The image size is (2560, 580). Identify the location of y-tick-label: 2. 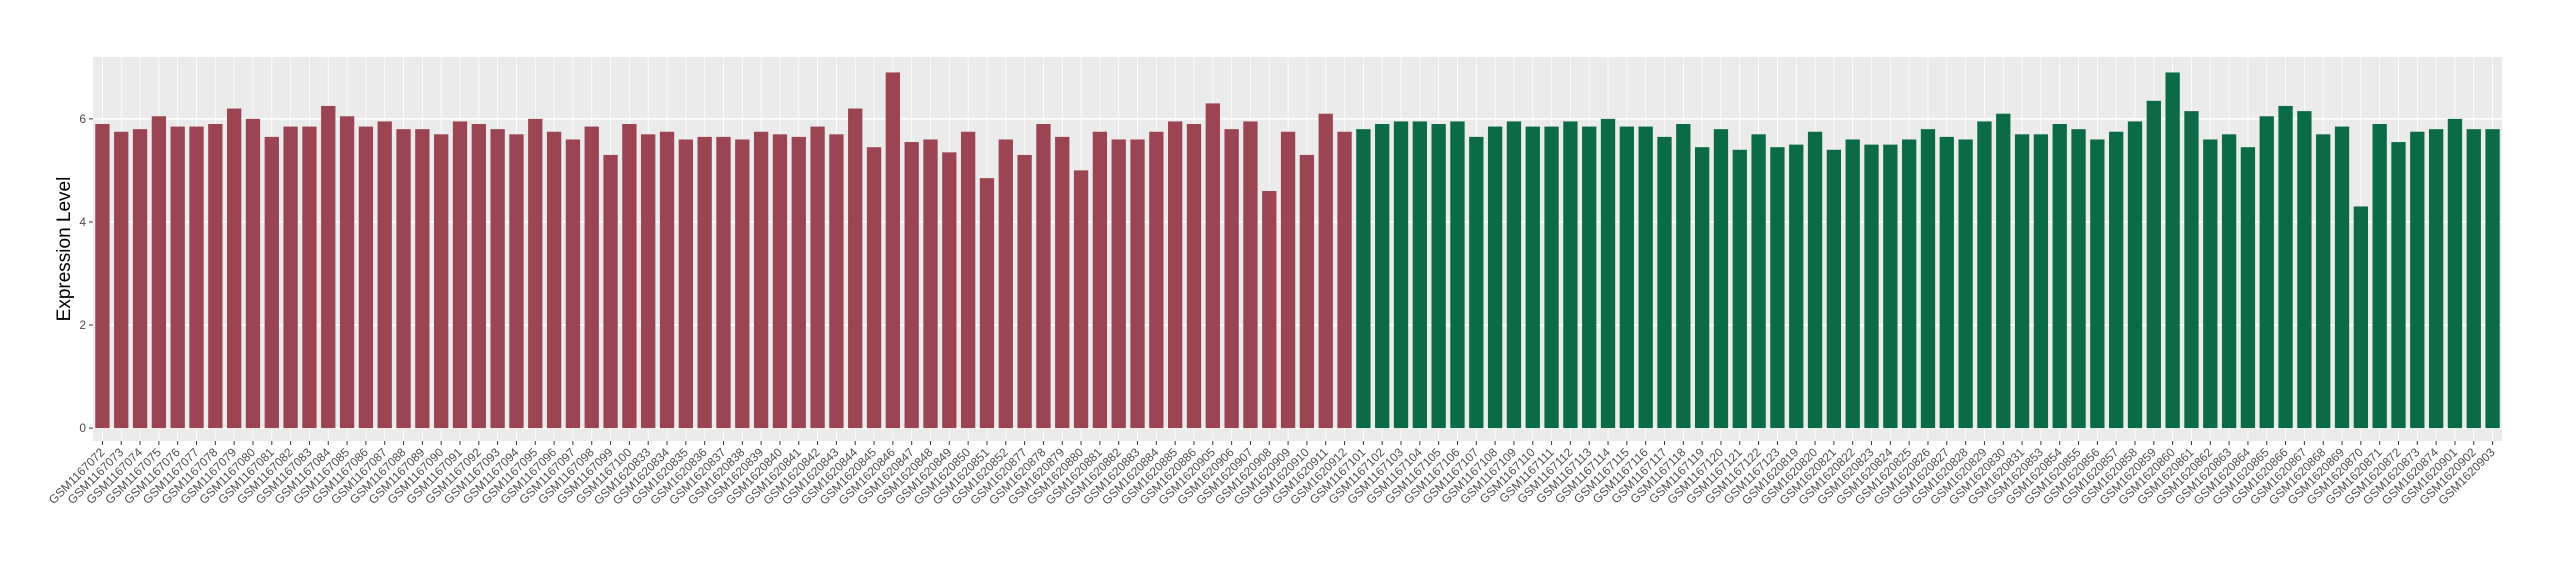
(82, 325).